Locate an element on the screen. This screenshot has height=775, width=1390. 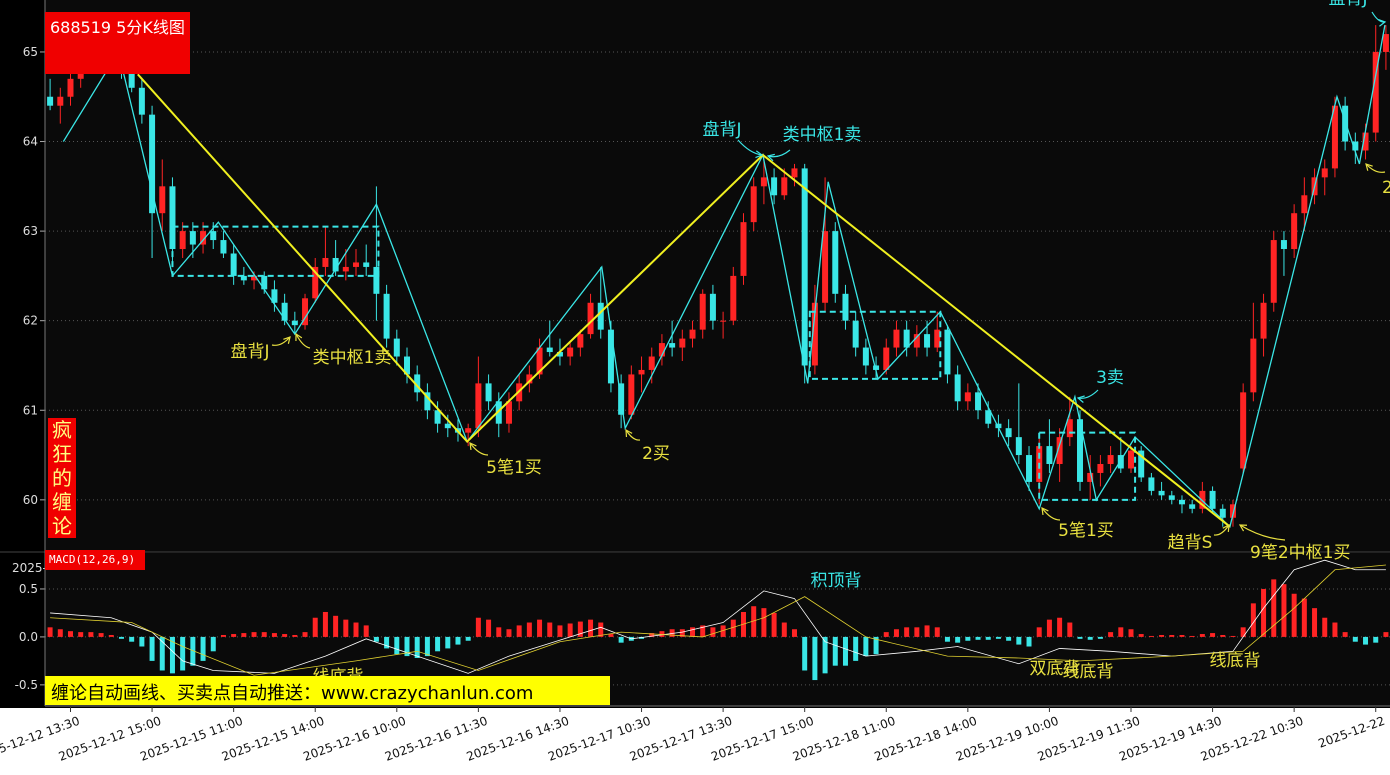
annotation: 双底背 is located at coordinates (1055, 669).